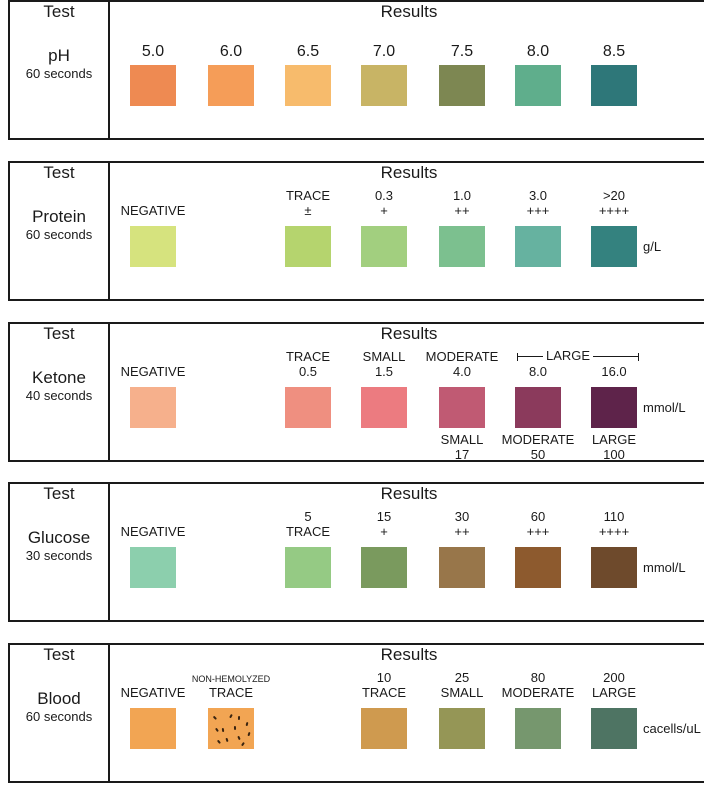  What do you see at coordinates (59, 537) in the screenshot?
I see `test-name-label: Glucose` at bounding box center [59, 537].